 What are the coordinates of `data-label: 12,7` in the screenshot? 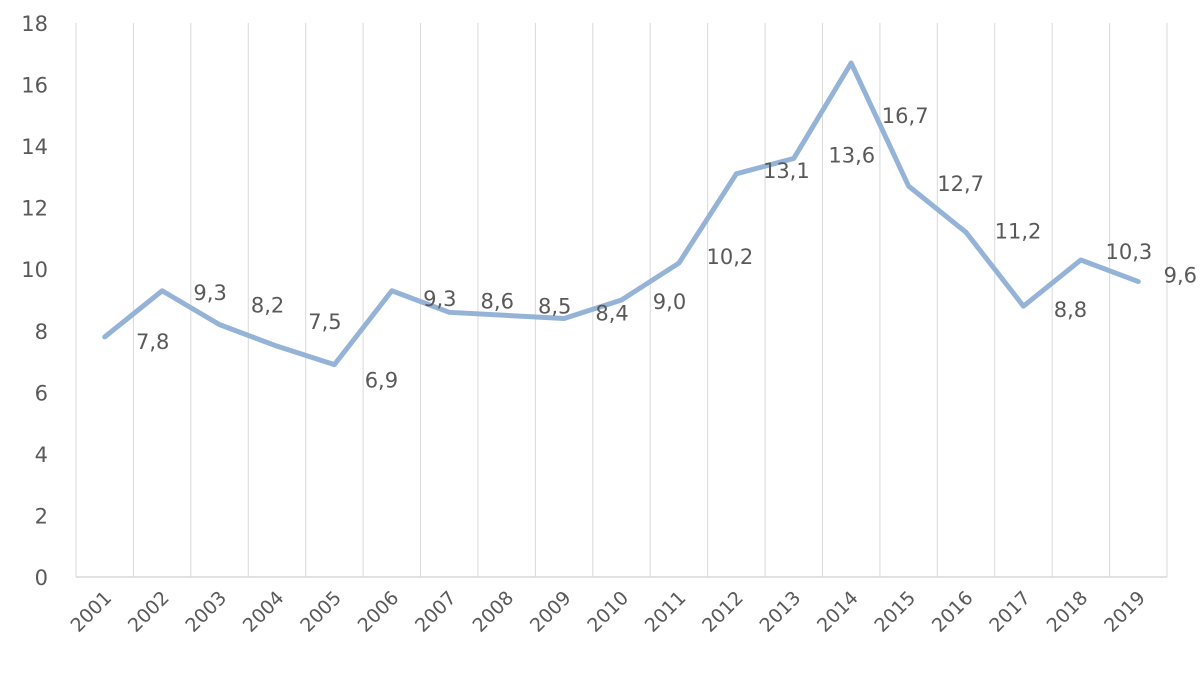 It's located at (960, 184).